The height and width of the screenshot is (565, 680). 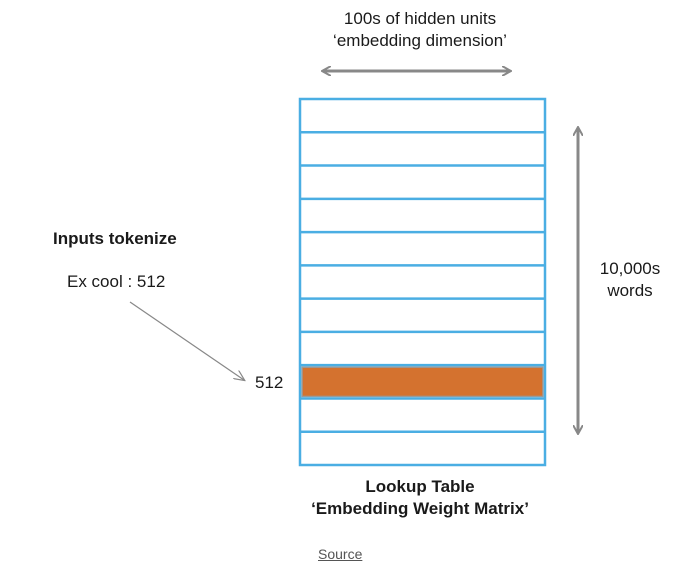 What do you see at coordinates (269, 382) in the screenshot?
I see `row-index-label: 512` at bounding box center [269, 382].